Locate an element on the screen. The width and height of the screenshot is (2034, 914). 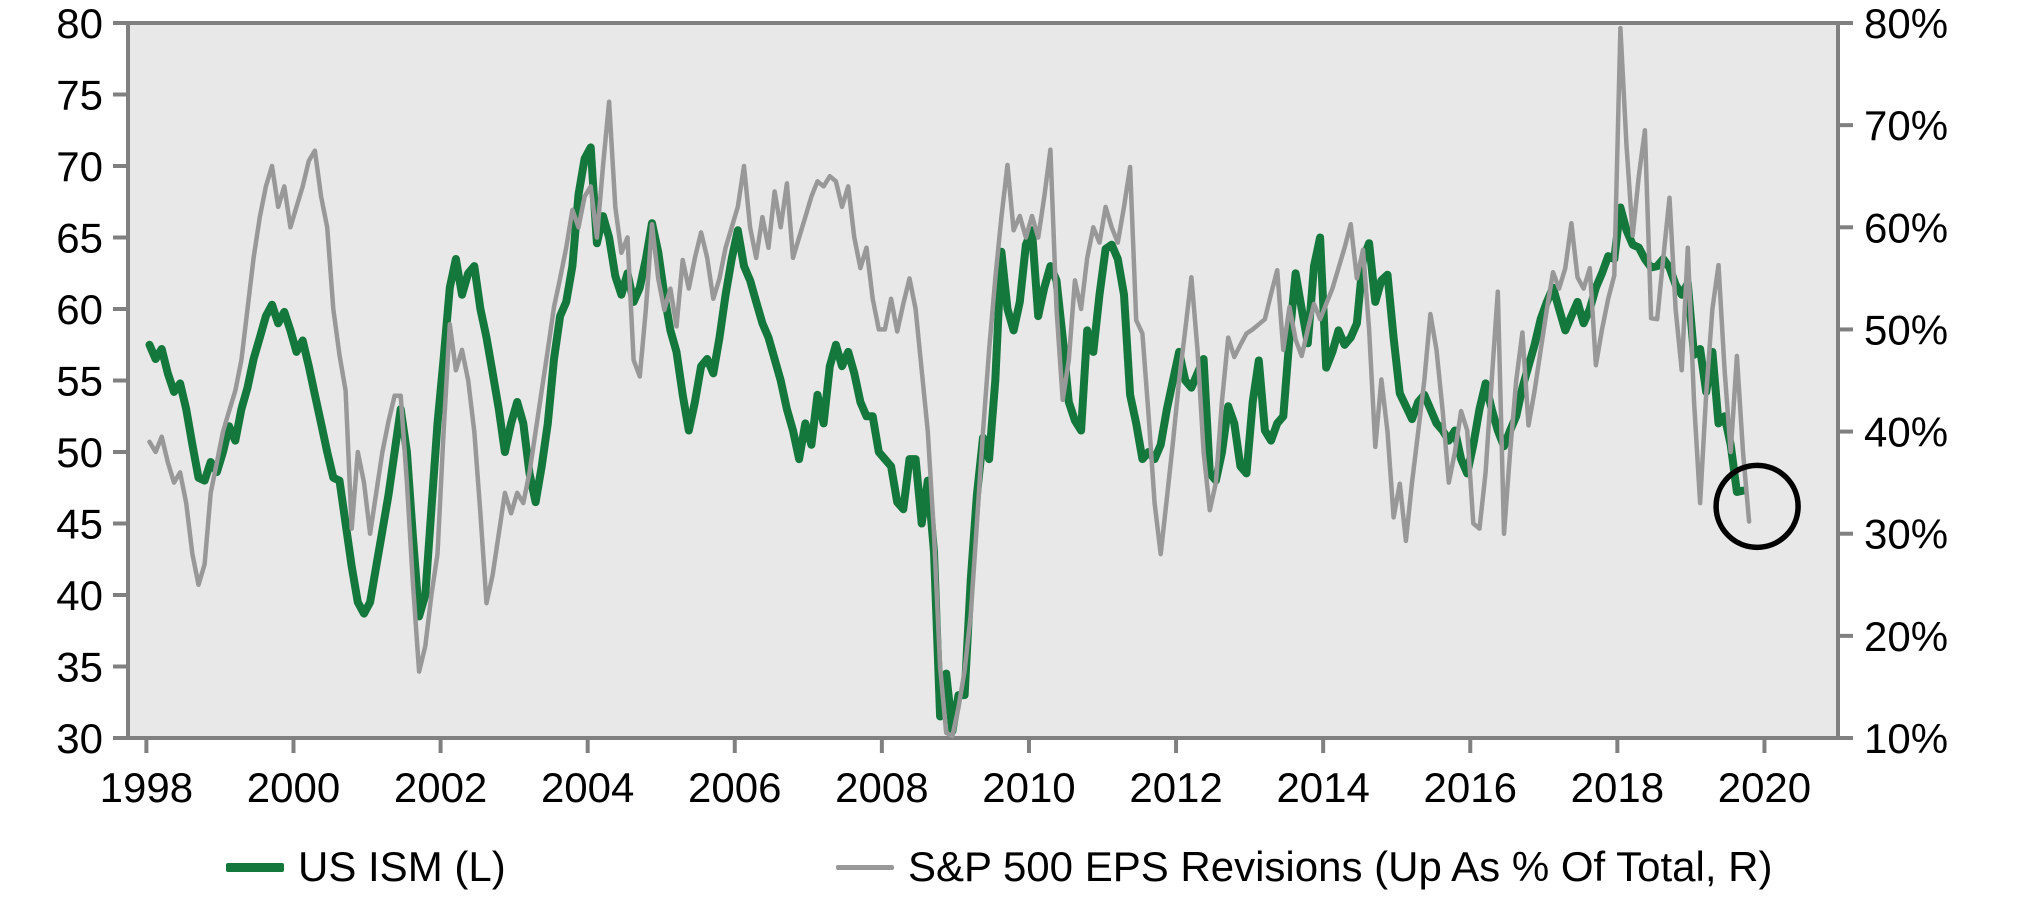
x-axis-label: 2008 is located at coordinates (881, 787).